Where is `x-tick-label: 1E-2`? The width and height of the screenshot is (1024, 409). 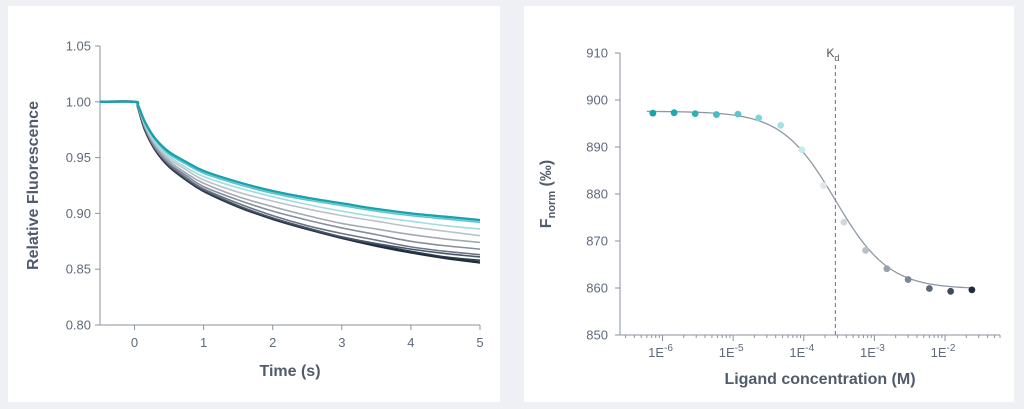
x-tick-label: 1E-2 is located at coordinates (943, 351).